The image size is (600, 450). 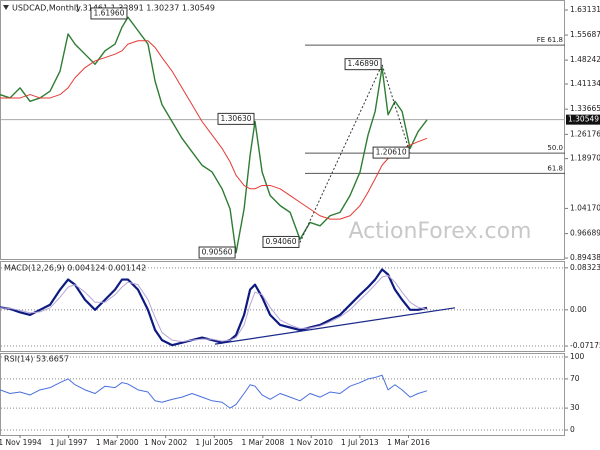 What do you see at coordinates (585, 108) in the screenshot?
I see `y-tick-label: 1.33665` at bounding box center [585, 108].